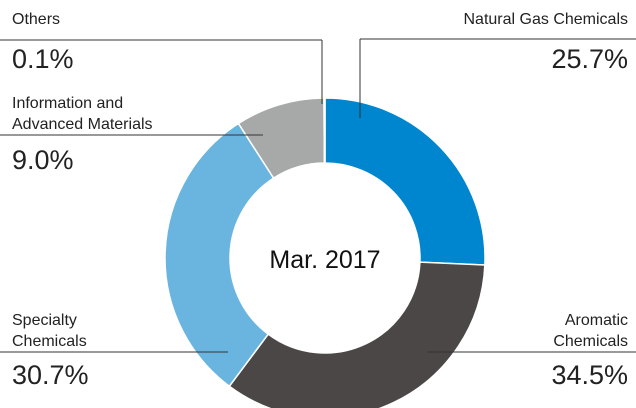 This screenshot has width=636, height=408. I want to click on center-label: Mar. 2017, so click(324, 260).